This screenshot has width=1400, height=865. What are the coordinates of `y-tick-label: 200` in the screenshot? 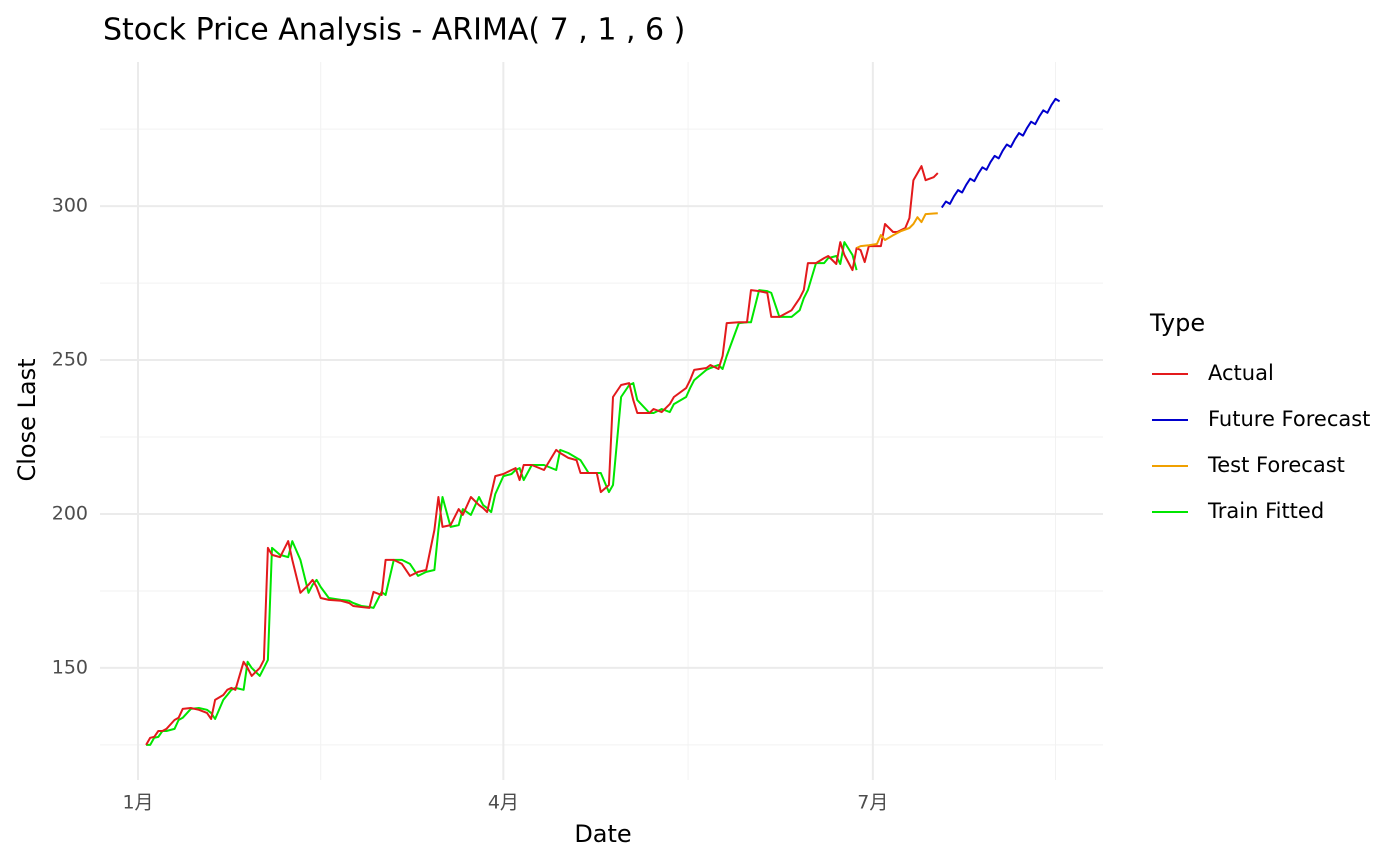 It's located at (70, 513).